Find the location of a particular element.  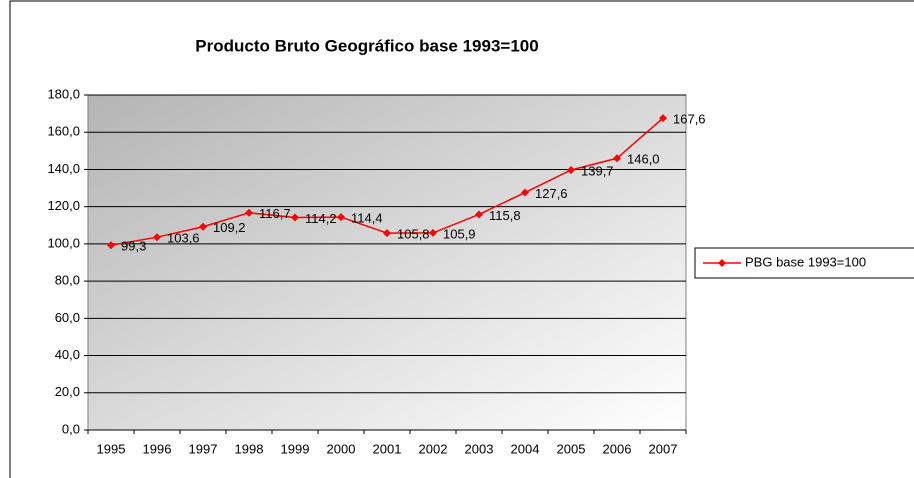

data-label: 114,4 is located at coordinates (367, 218).